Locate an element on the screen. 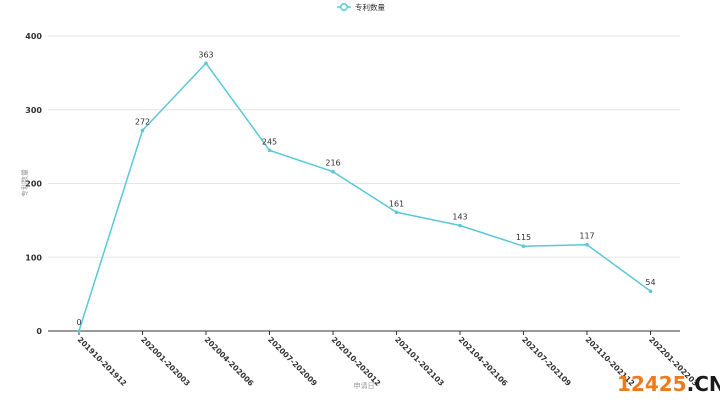  y-tick-label: 200 is located at coordinates (33, 184).